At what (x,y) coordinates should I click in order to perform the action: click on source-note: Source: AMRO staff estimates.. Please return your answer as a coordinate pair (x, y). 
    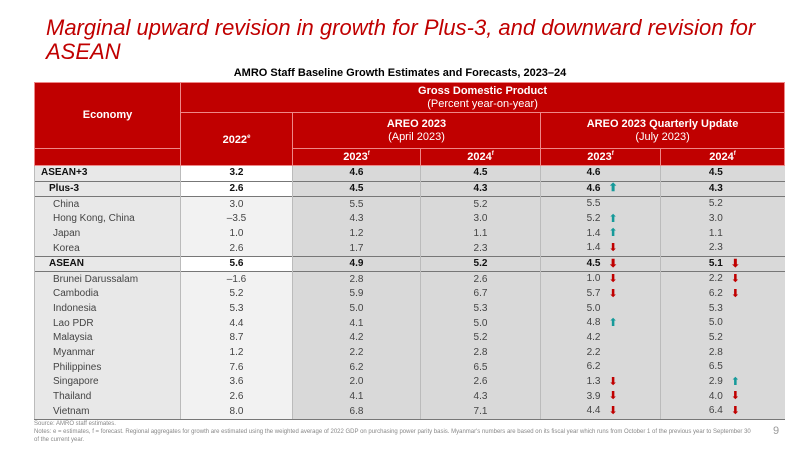
    Looking at the image, I should click on (75, 424).